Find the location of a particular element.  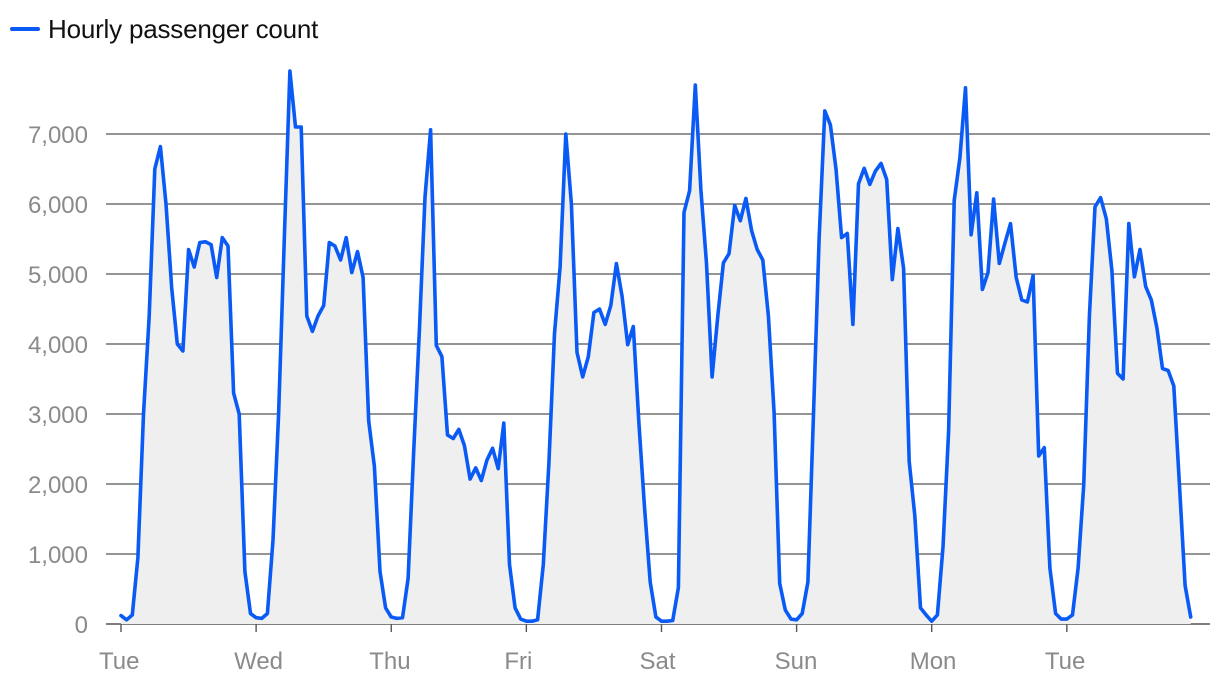

x-tick-label: Wed is located at coordinates (258, 661).